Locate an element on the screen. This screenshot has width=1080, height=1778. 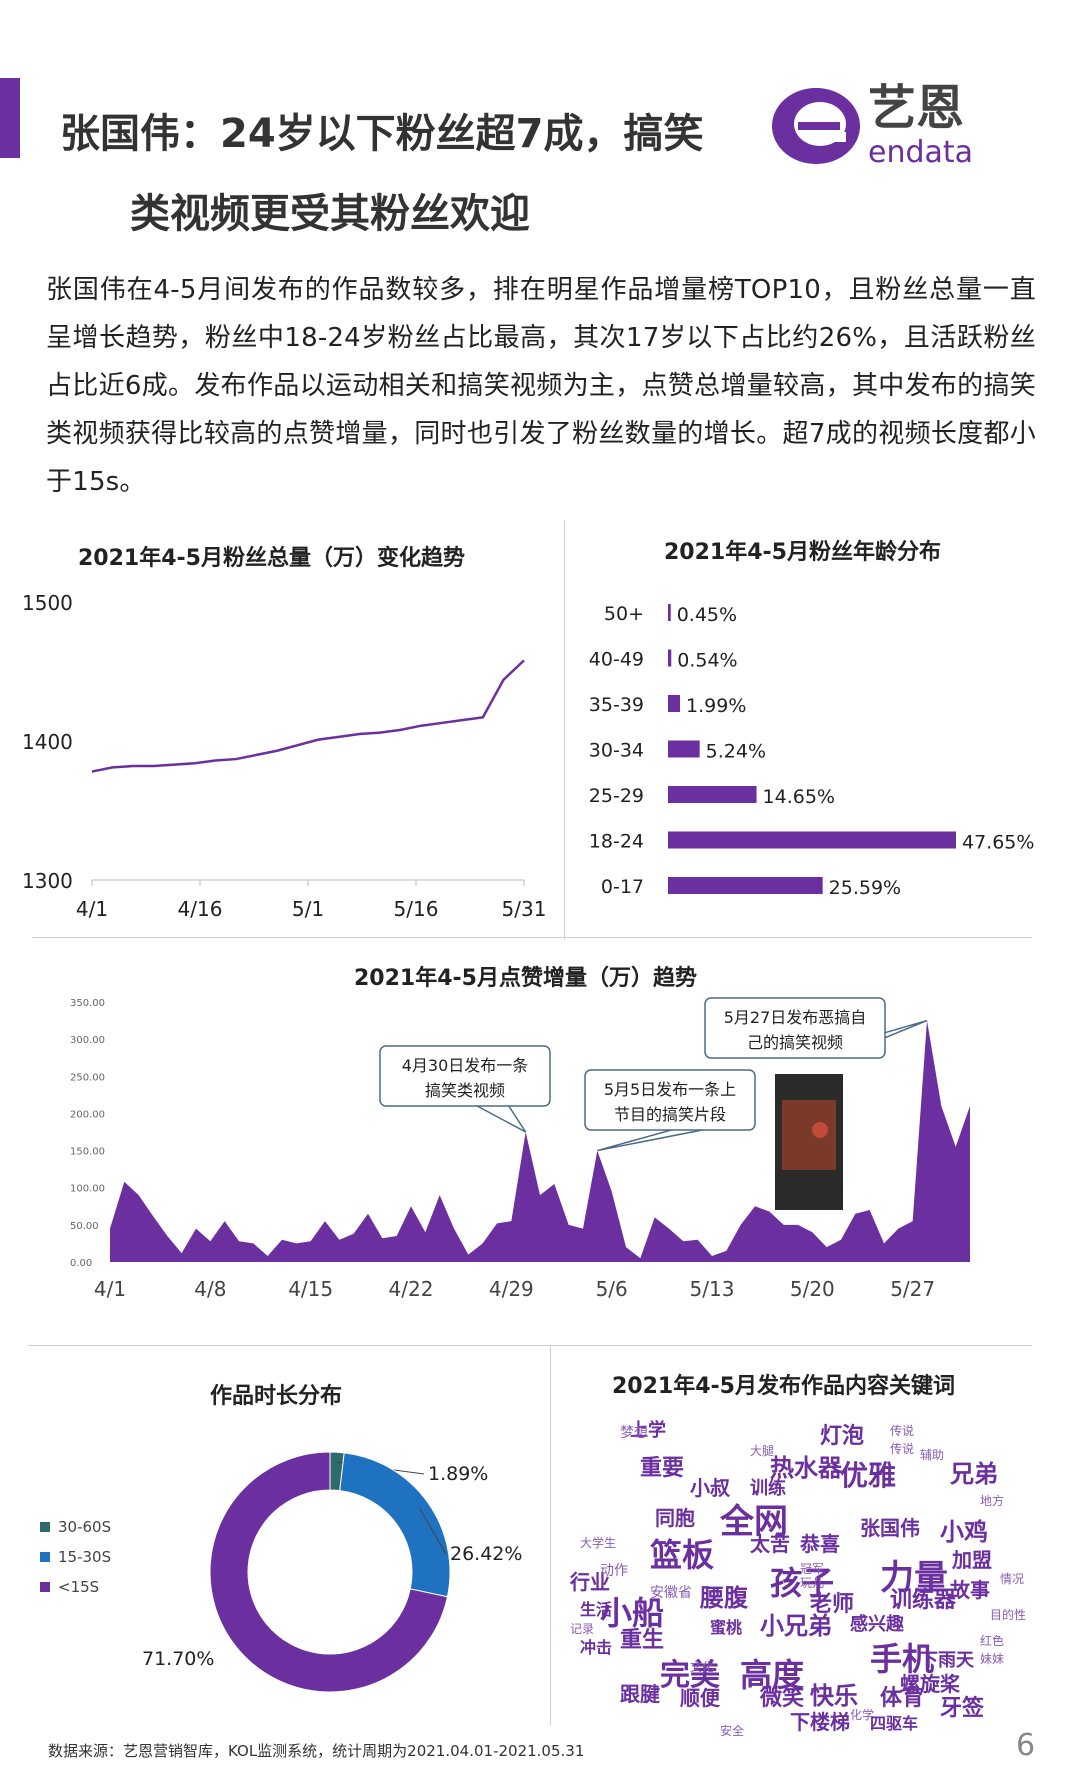
legend-item-30-60s: 30-60S is located at coordinates (75, 1527).